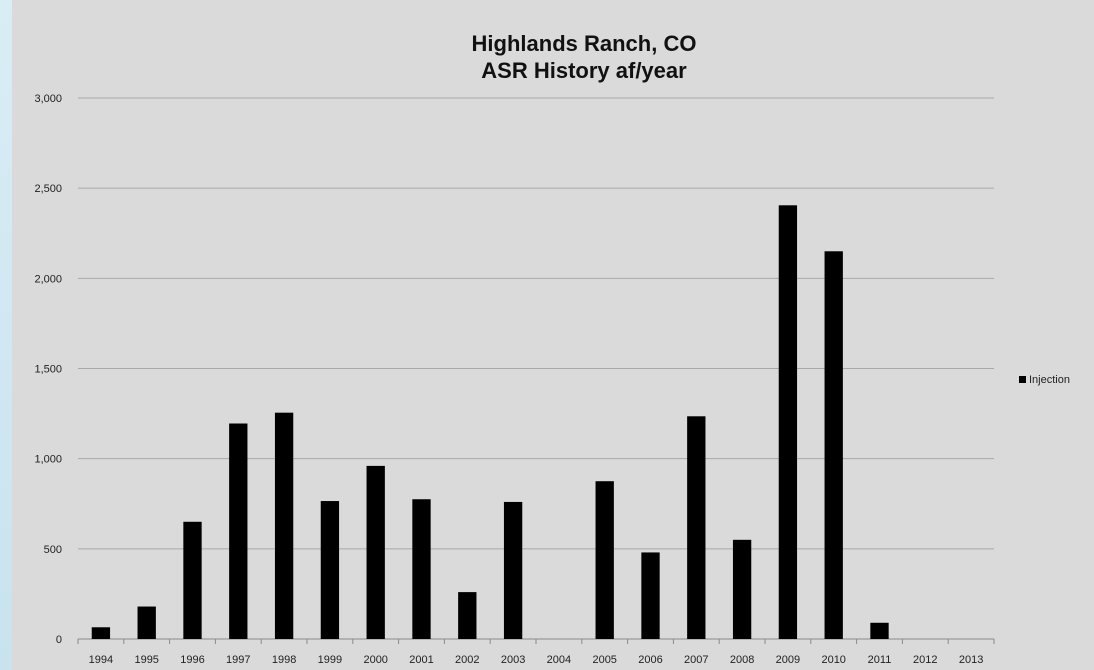  I want to click on bar-2008, so click(742, 589).